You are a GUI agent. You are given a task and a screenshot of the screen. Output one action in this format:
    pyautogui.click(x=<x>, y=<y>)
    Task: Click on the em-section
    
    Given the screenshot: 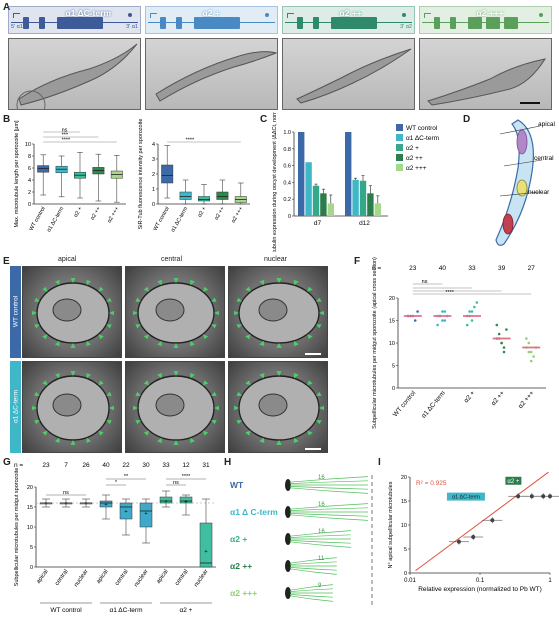 What is the action you would take?
    pyautogui.click(x=175, y=407)
    